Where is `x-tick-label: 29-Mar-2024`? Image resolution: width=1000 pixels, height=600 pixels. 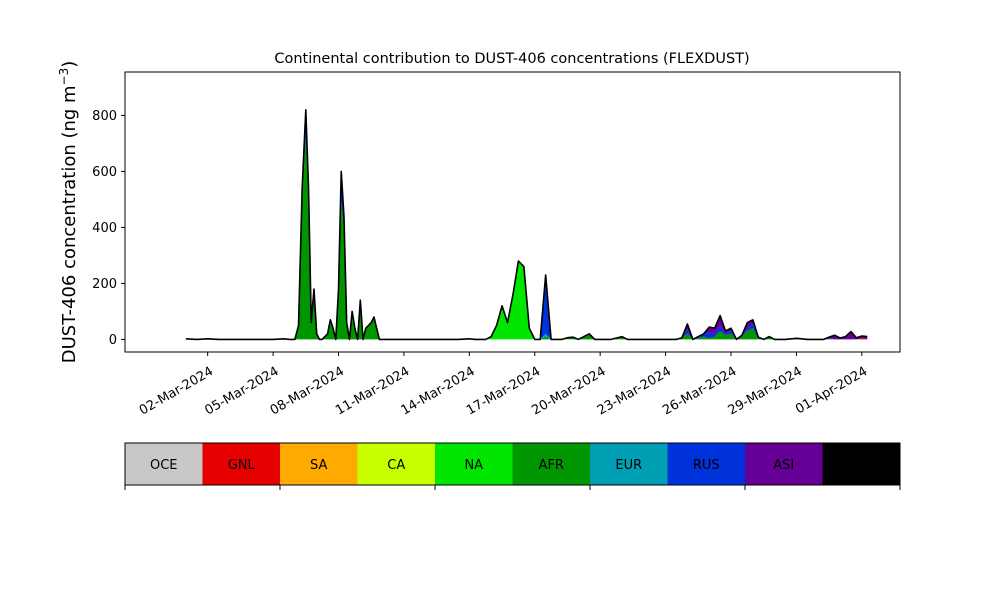
x-tick-label: 29-Mar-2024 is located at coordinates (765, 391).